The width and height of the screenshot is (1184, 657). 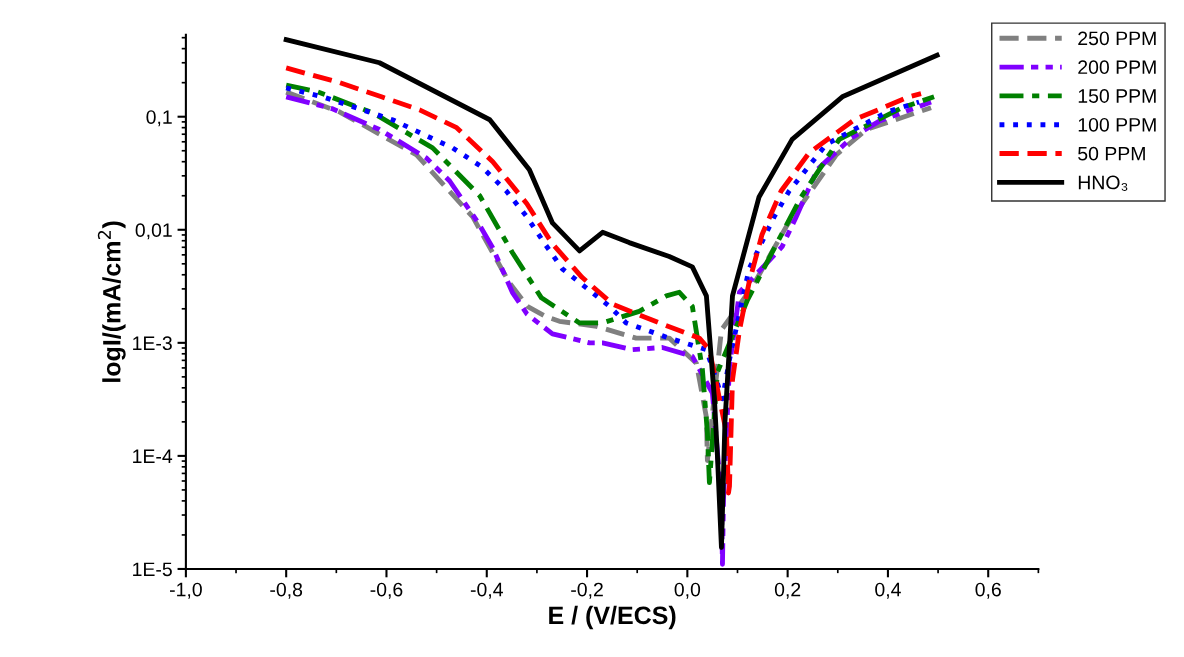 What do you see at coordinates (687, 590) in the screenshot?
I see `x-tick-label: 0,0` at bounding box center [687, 590].